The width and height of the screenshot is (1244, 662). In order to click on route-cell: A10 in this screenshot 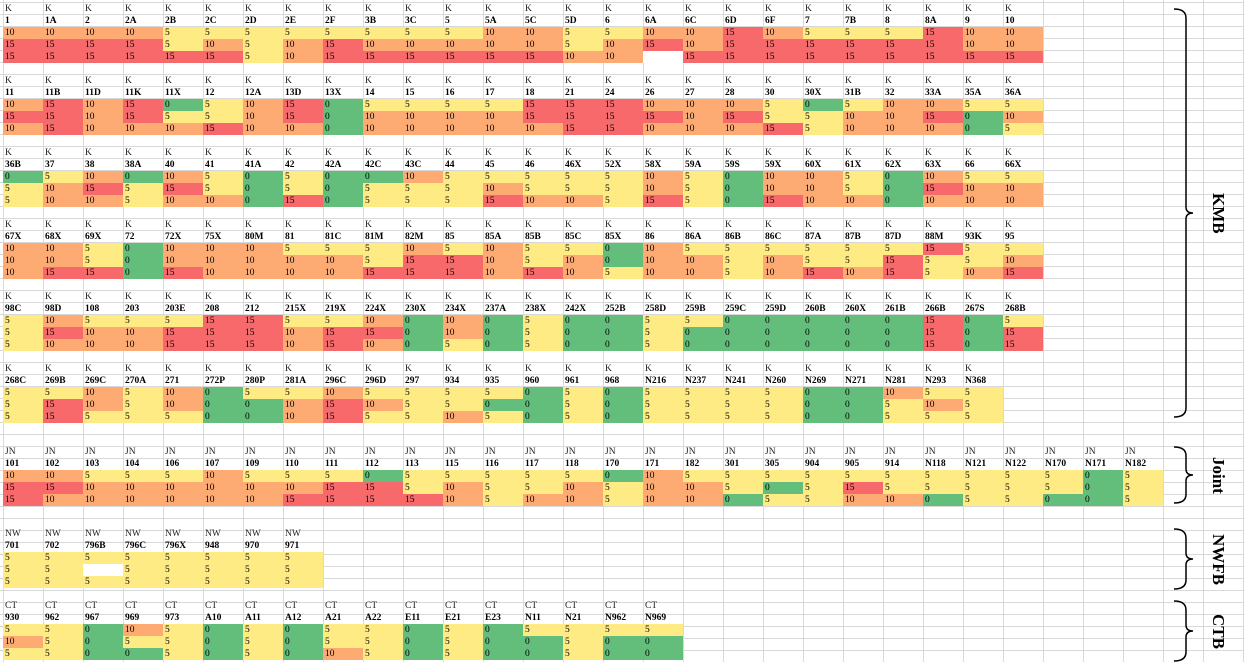, I will do `click(213, 618)`.